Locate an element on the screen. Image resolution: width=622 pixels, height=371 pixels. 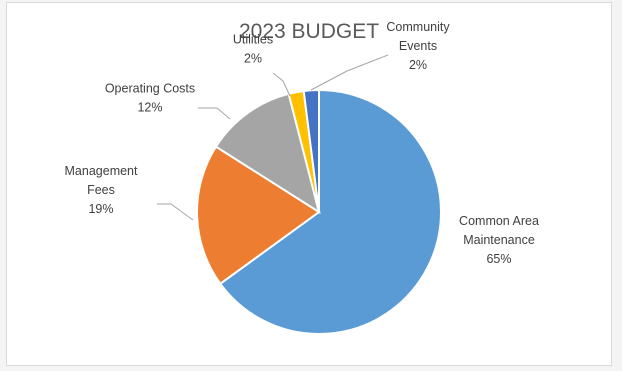
pie-slice-management-fees is located at coordinates (258, 215).